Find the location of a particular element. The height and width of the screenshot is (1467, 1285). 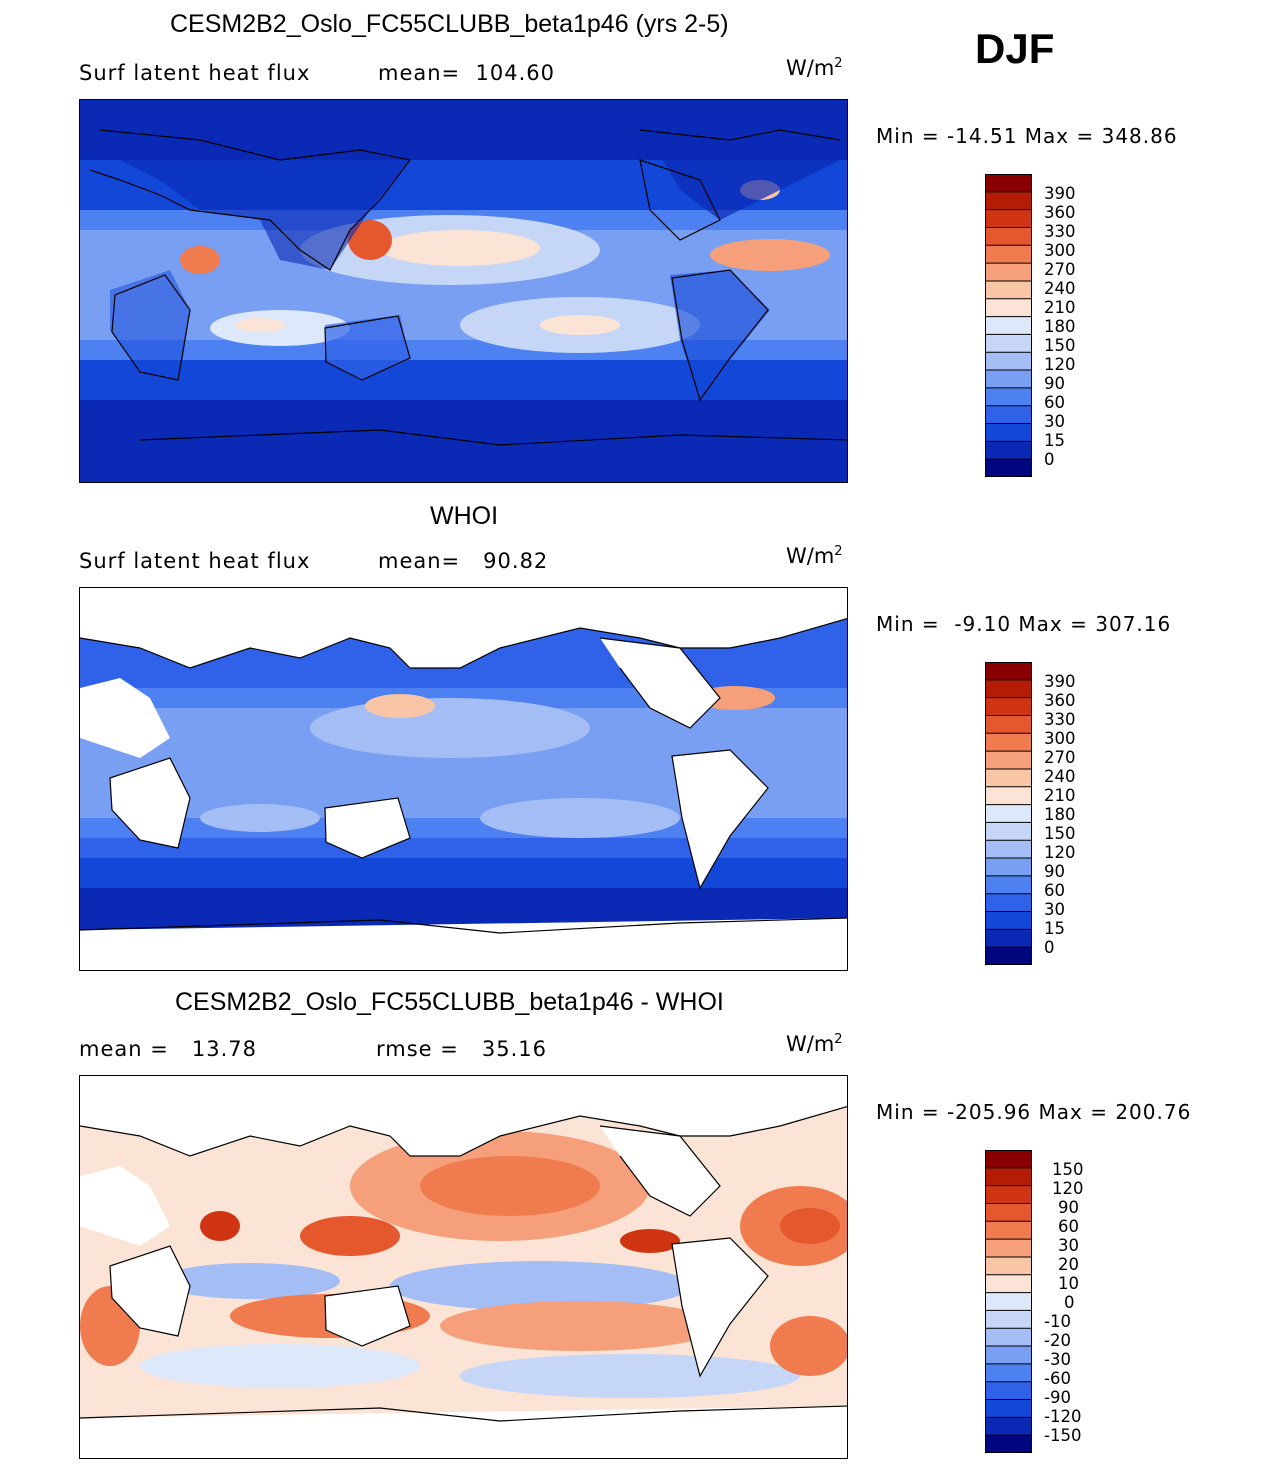

season-label: DJF is located at coordinates (1015, 48).